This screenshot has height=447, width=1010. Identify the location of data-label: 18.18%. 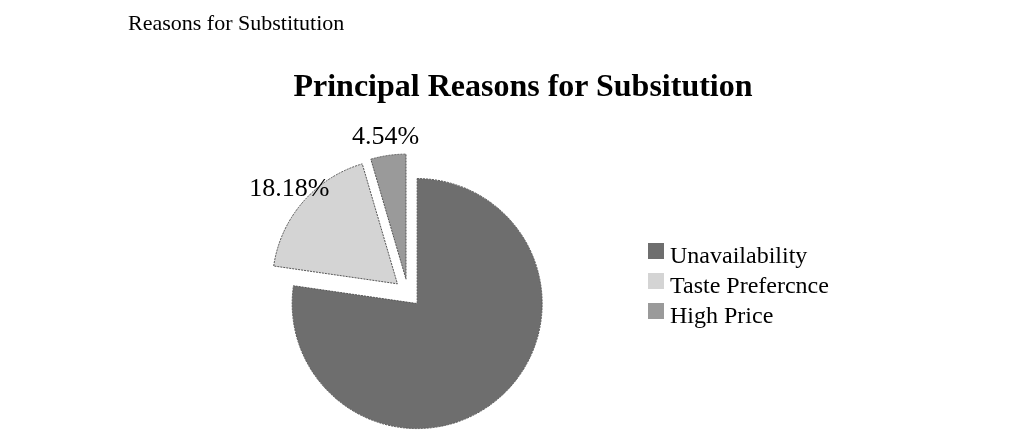
(289, 188).